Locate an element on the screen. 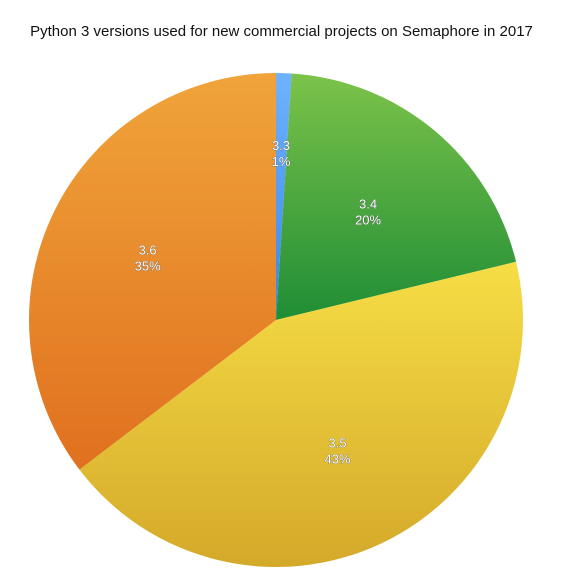 The image size is (563, 588). slice-percent-3-3: 1% is located at coordinates (281, 161).